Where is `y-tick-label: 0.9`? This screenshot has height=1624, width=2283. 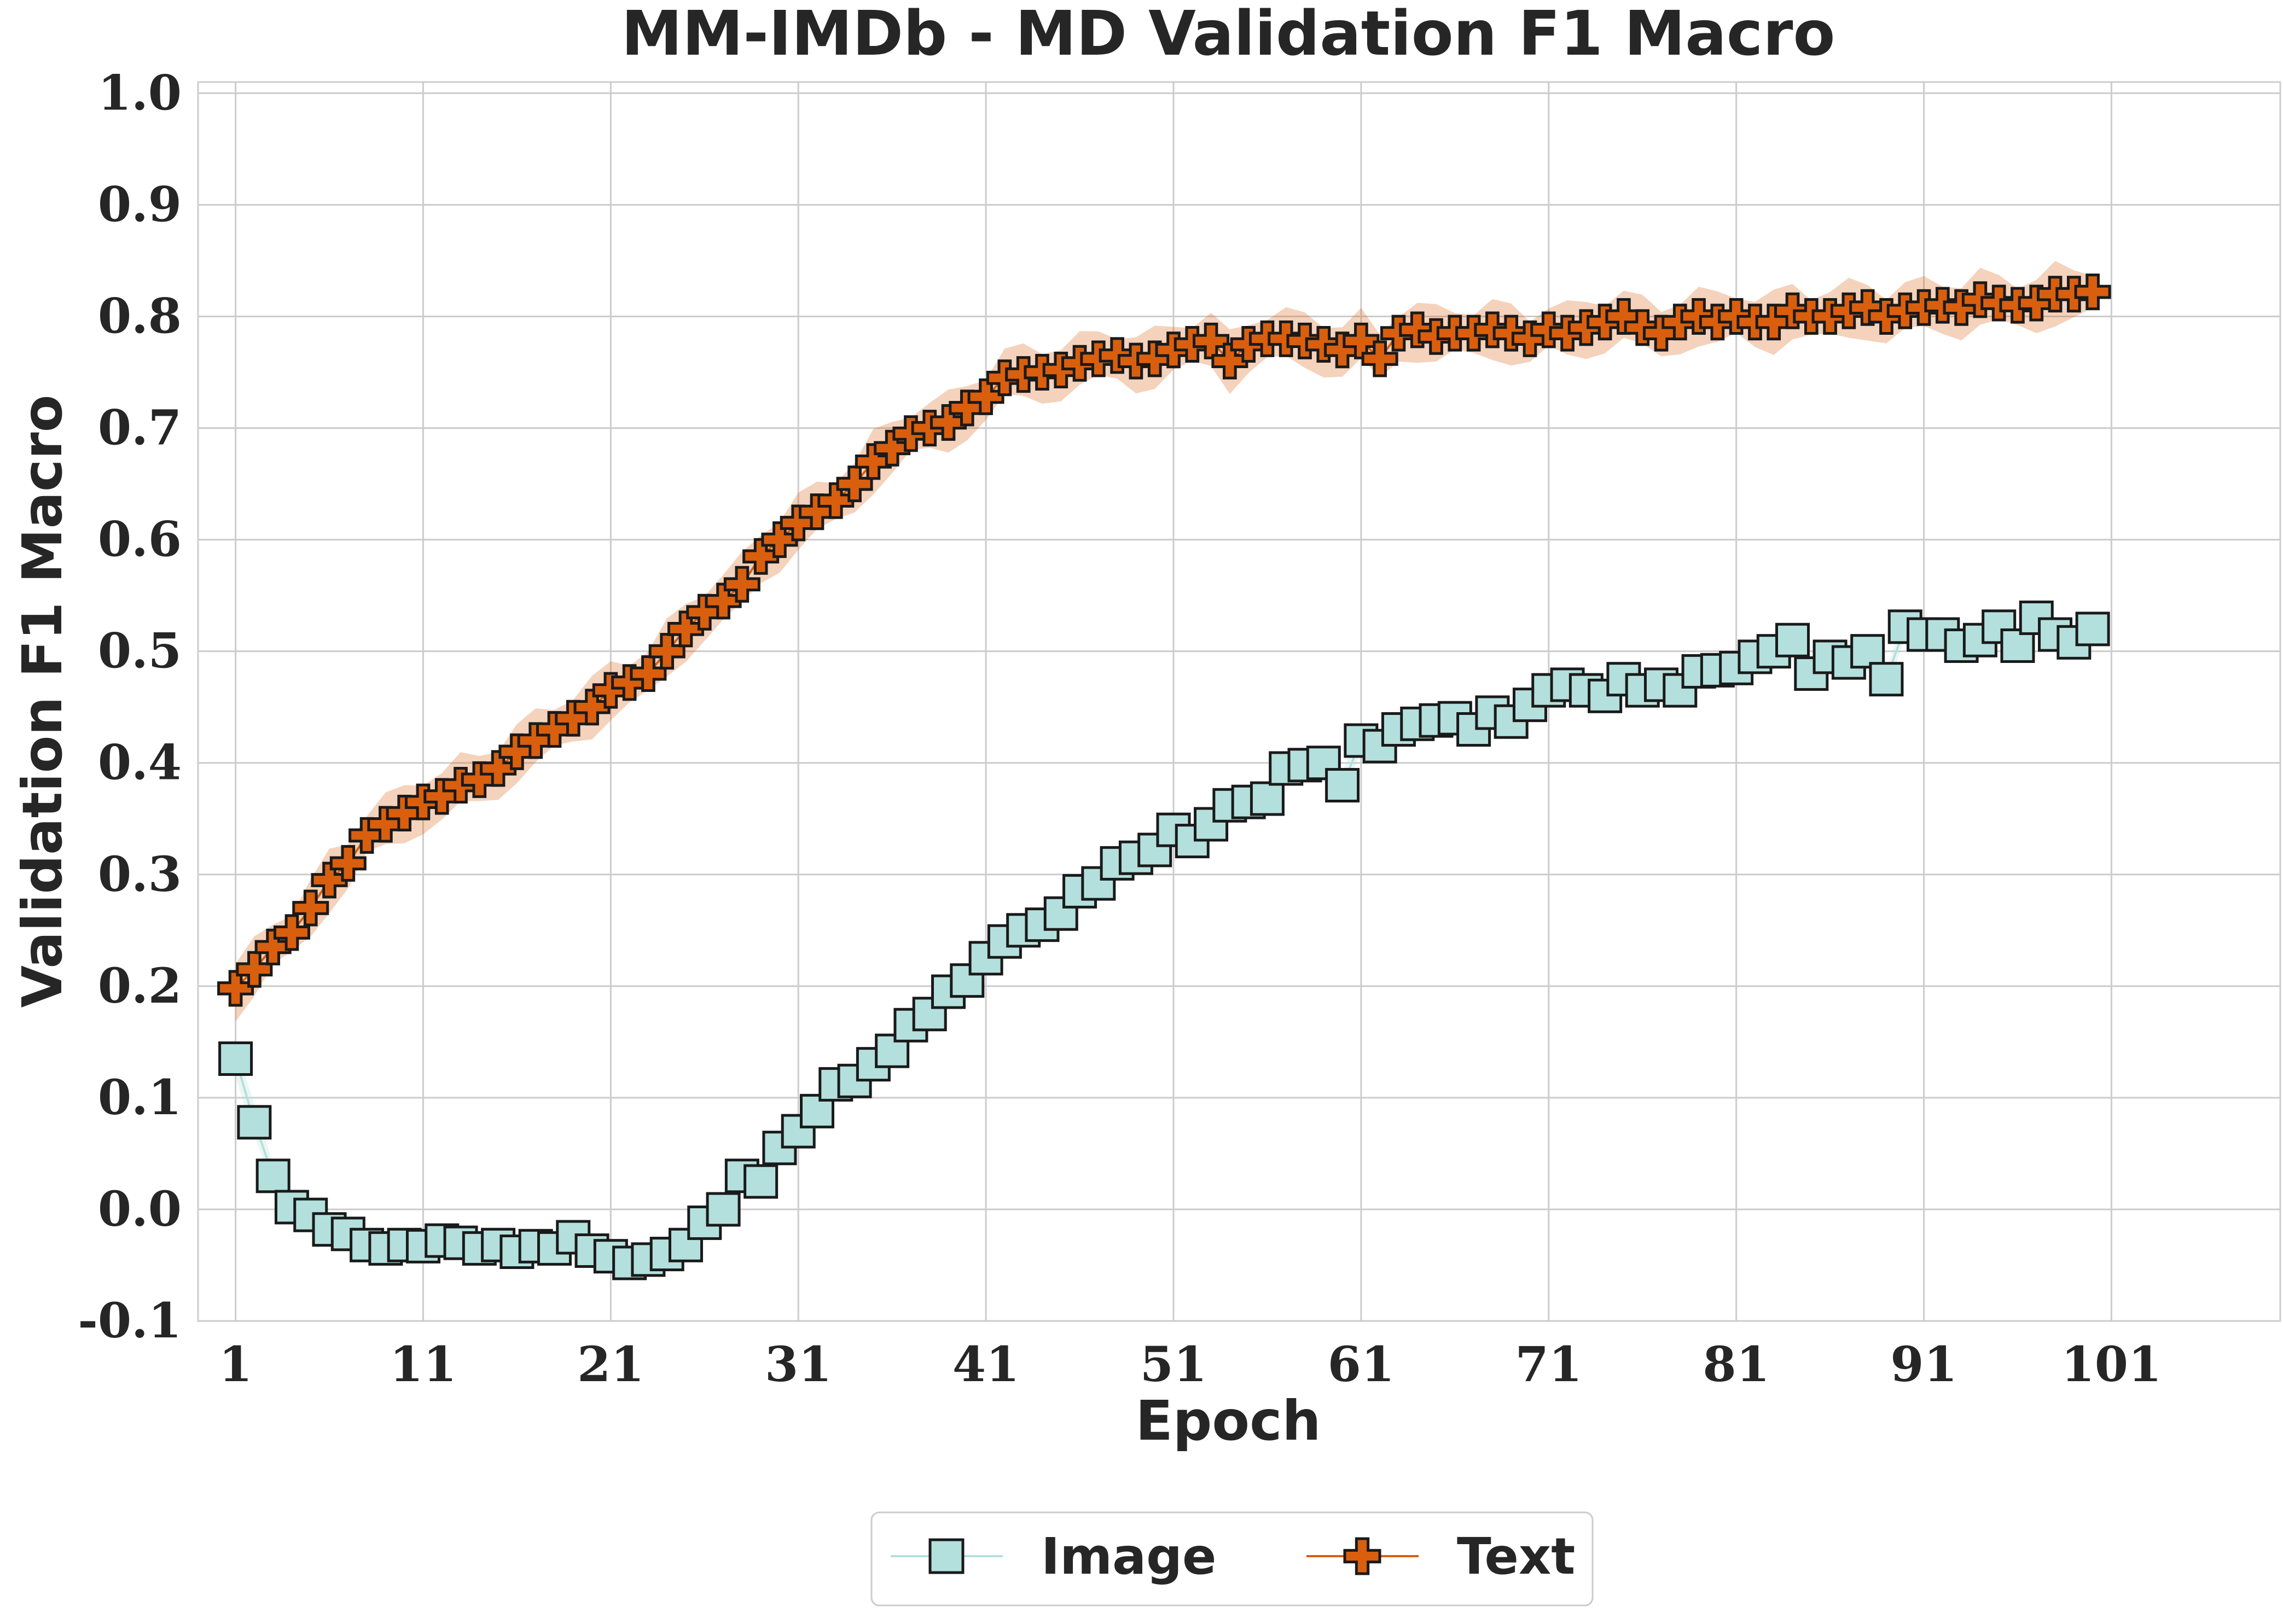
y-tick-label: 0.9 is located at coordinates (140, 204).